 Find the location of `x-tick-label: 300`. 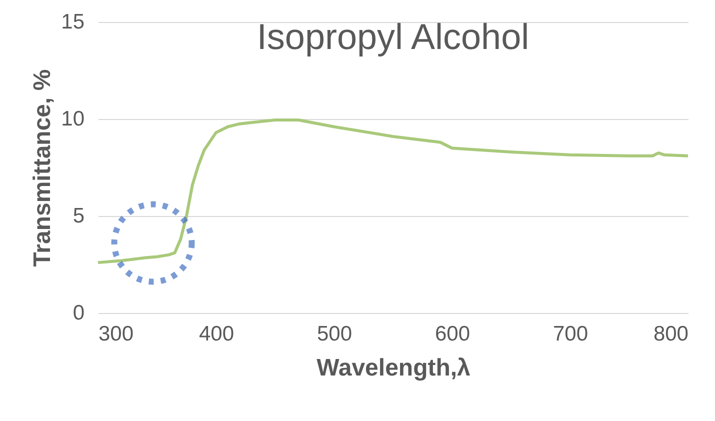

x-tick-label: 300 is located at coordinates (116, 334).